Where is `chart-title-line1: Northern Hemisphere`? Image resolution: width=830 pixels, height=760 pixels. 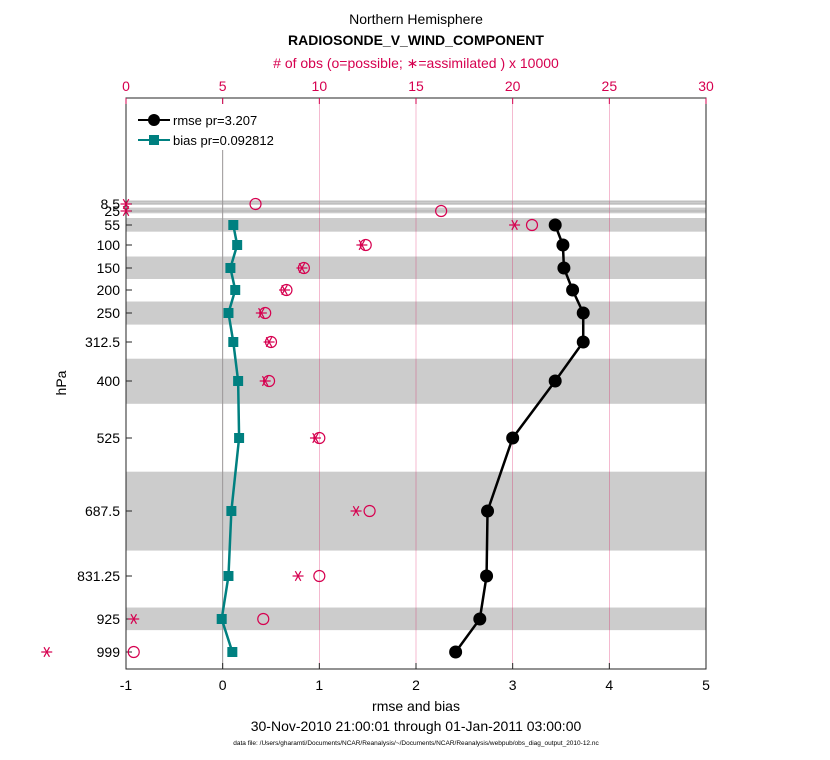 chart-title-line1: Northern Hemisphere is located at coordinates (416, 19).